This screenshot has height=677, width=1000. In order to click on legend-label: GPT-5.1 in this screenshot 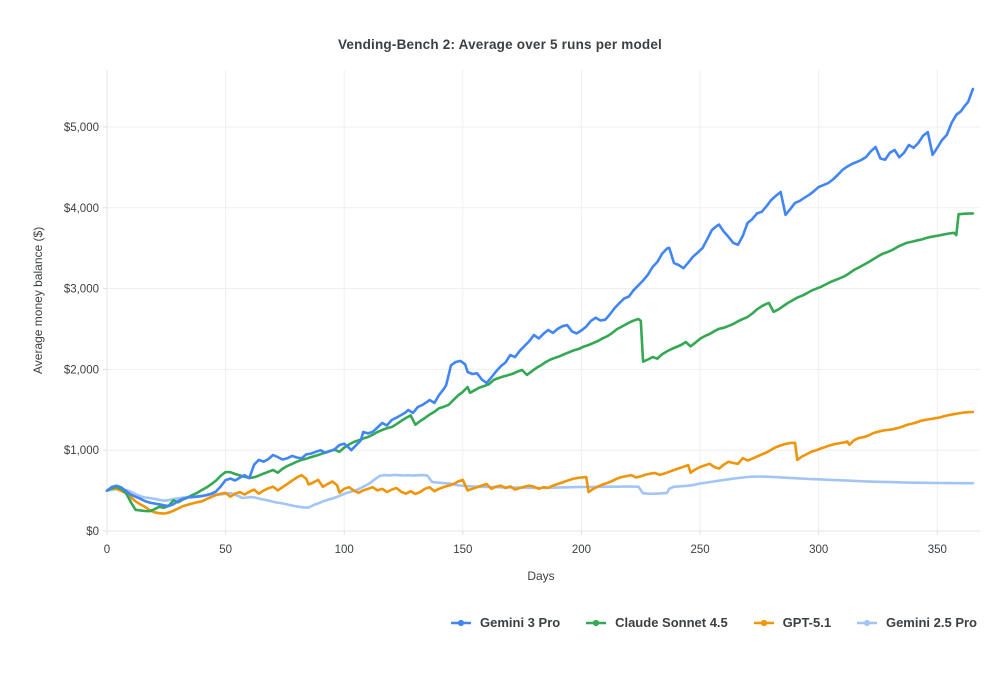, I will do `click(807, 622)`.